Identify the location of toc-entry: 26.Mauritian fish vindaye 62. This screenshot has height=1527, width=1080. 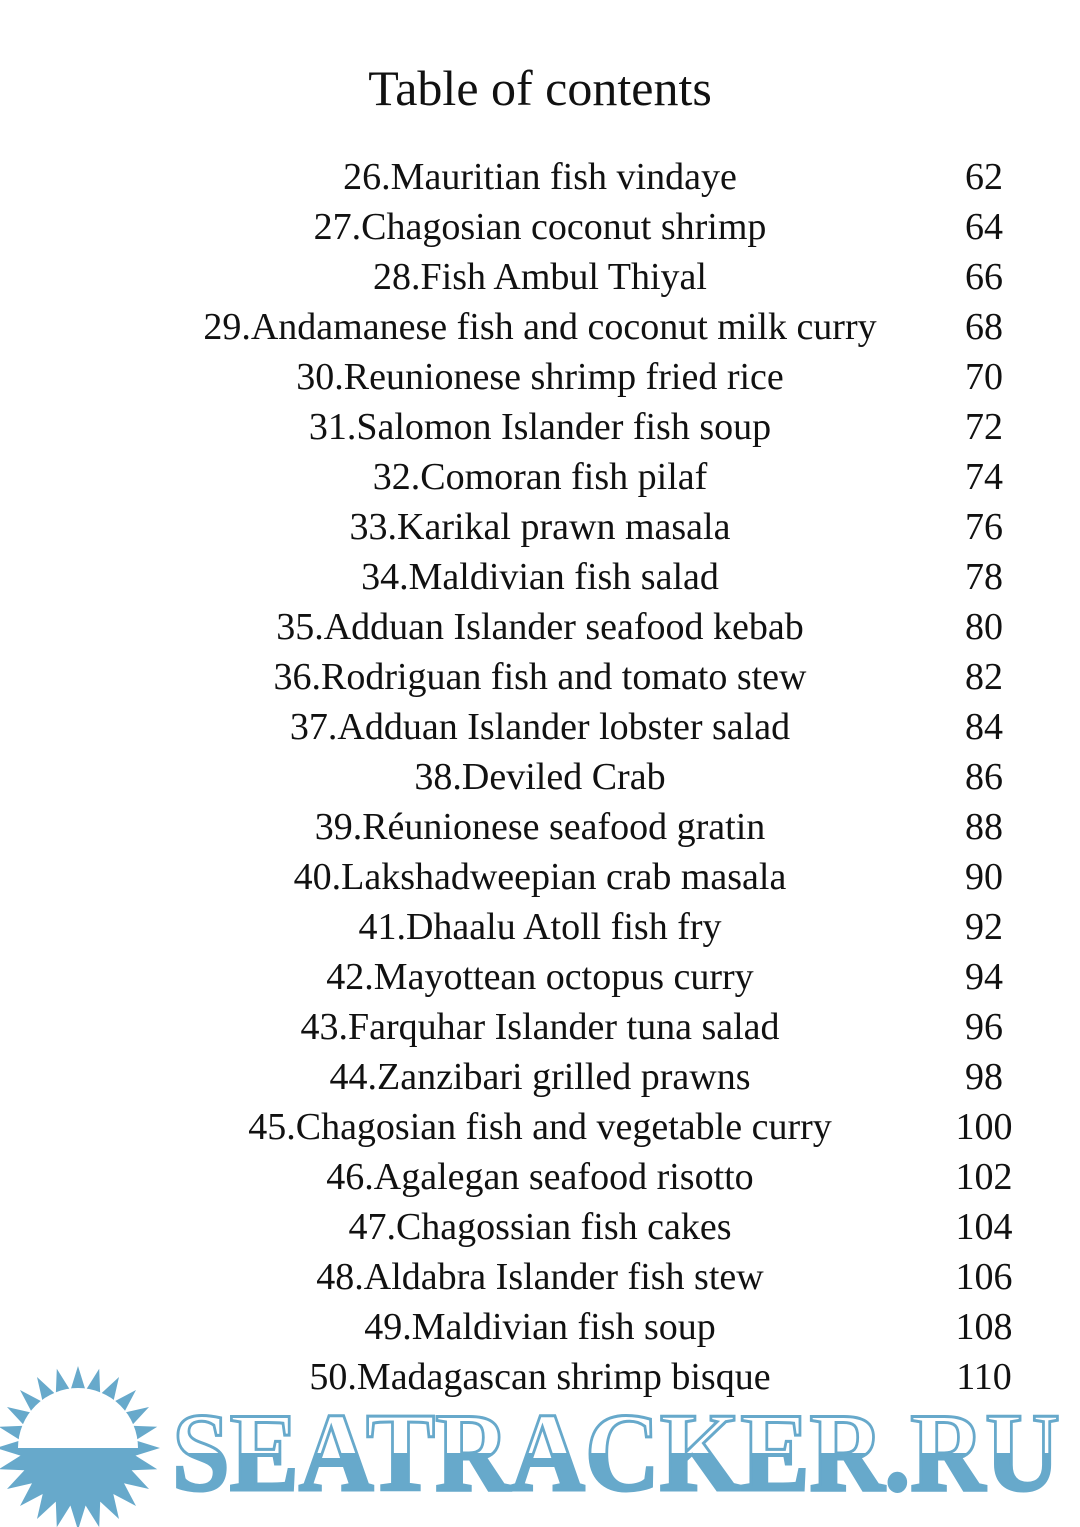
(540, 177).